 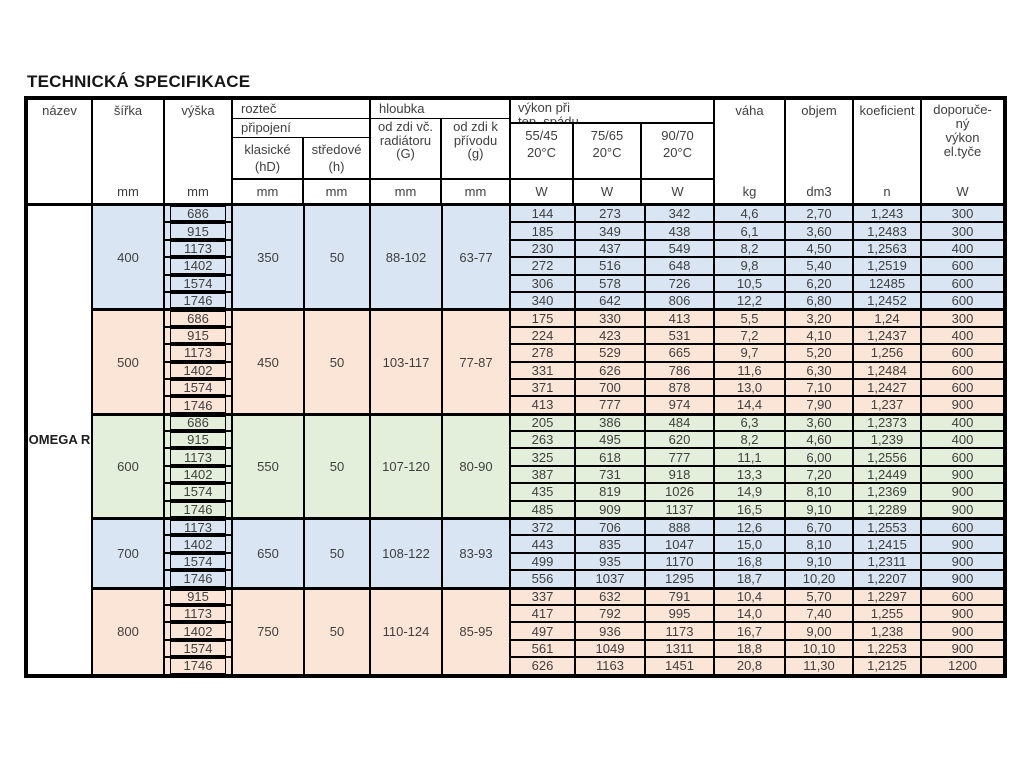 I want to click on power-5545-cell: 497, so click(x=542, y=631).